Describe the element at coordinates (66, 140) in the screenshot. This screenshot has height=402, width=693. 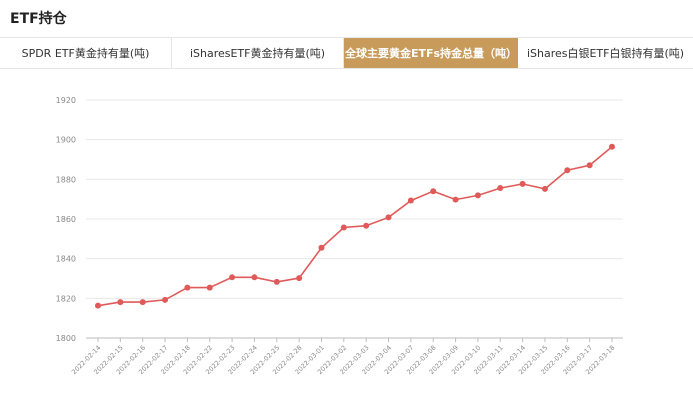
I see `y-tick-label: 1900` at that location.